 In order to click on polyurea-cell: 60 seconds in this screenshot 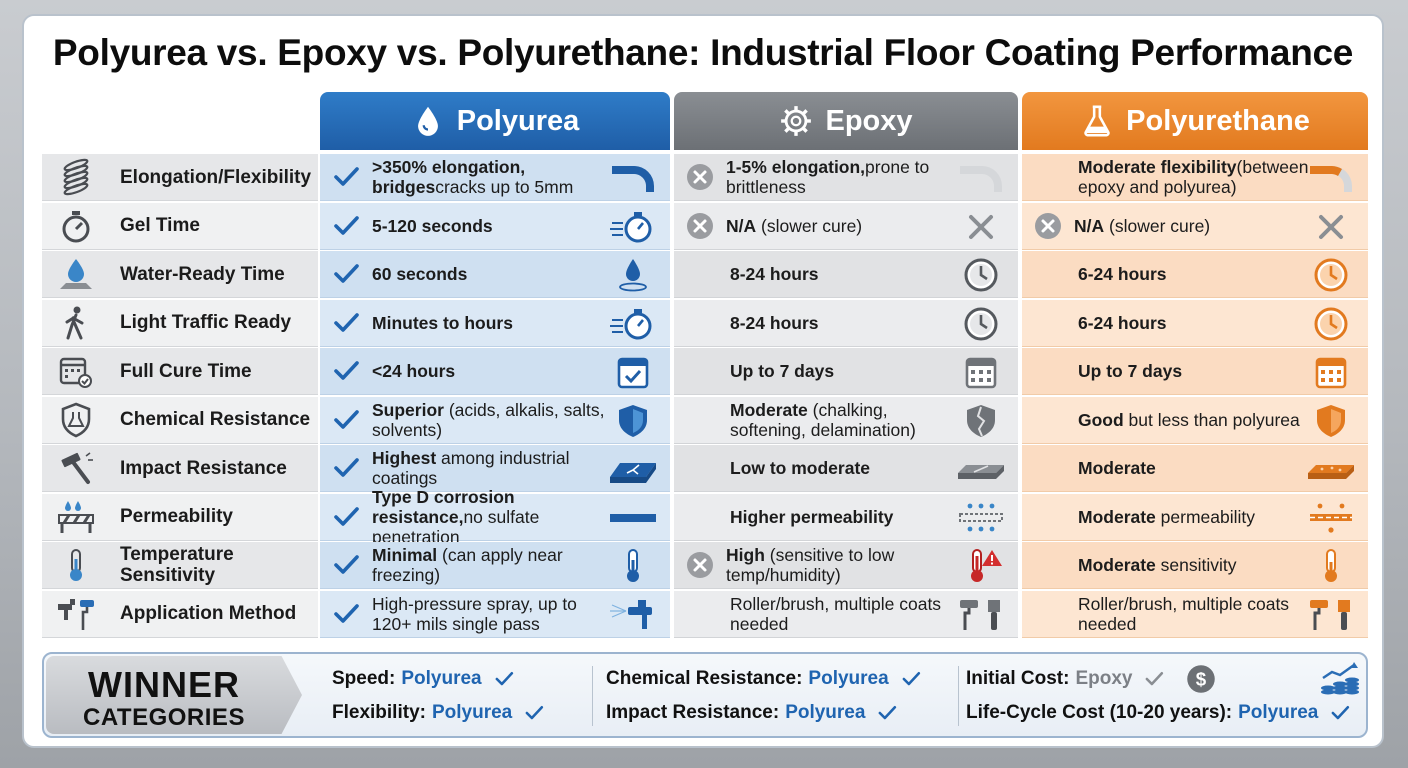, I will do `click(495, 274)`.